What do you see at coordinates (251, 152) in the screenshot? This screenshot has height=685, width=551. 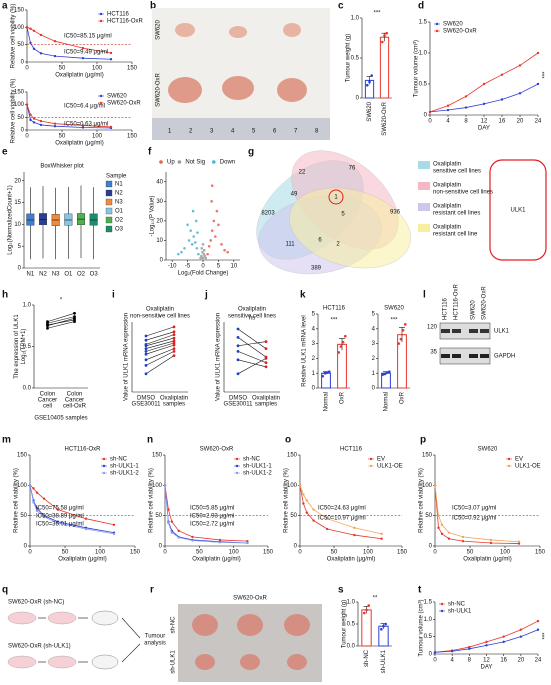 I see `panel-label: g` at bounding box center [251, 152].